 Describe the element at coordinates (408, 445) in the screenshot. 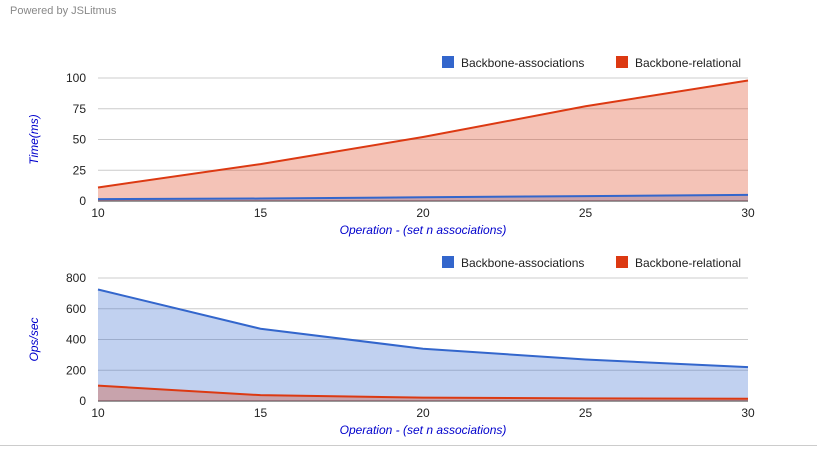

I see `bottom-divider` at that location.